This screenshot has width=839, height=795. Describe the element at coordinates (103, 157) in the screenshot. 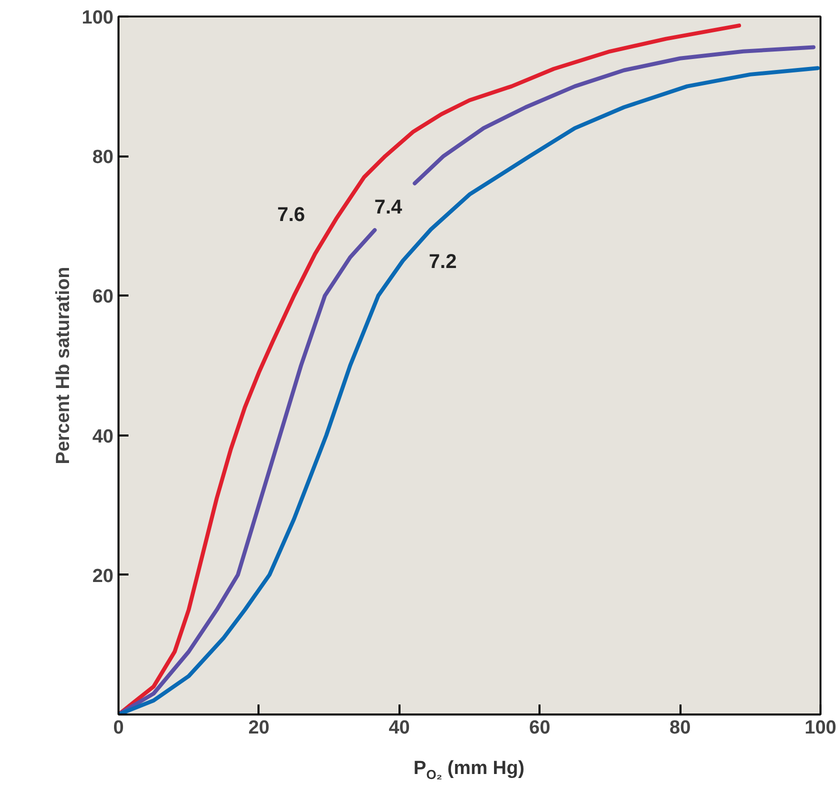

I see `y-tick-label: 80` at that location.